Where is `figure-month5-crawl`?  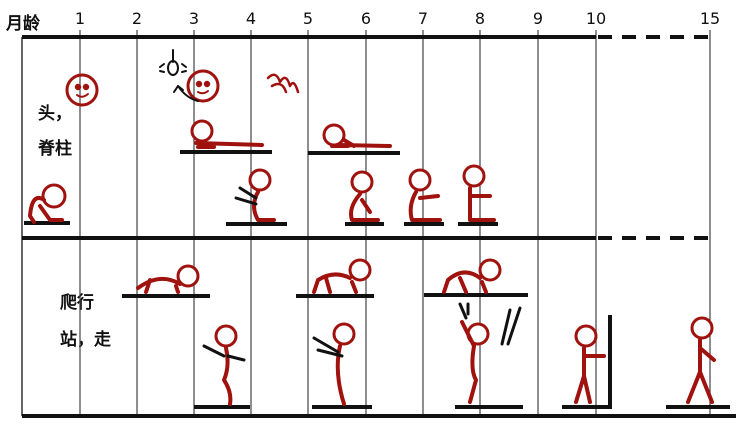 figure-month5-crawl is located at coordinates (342, 276).